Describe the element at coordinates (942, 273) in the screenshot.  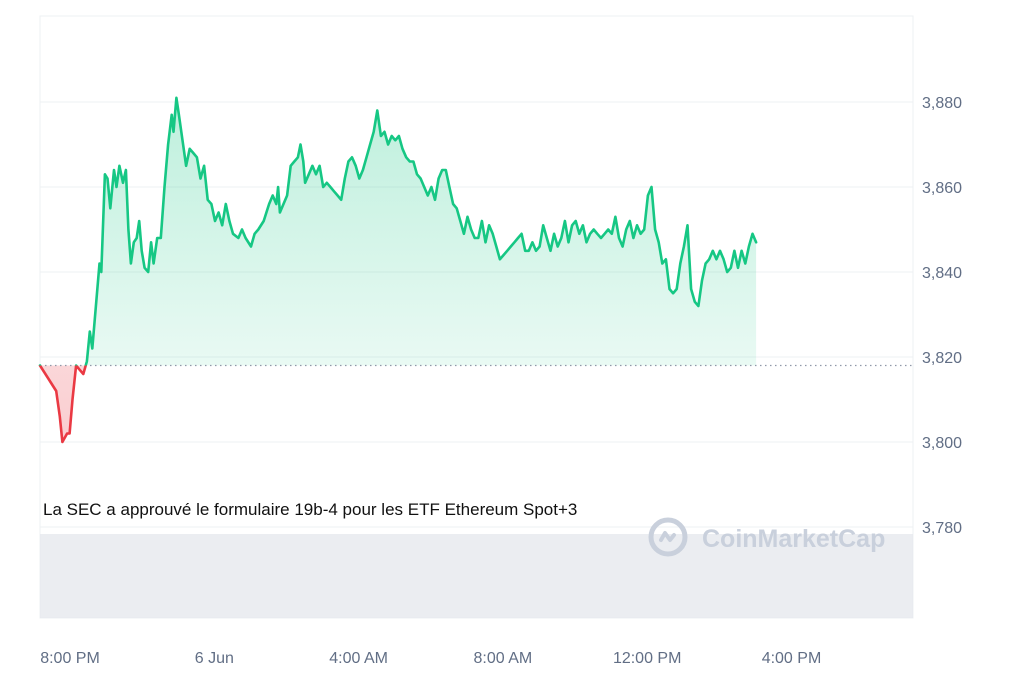
I see `y-tick-label: 3,840` at that location.